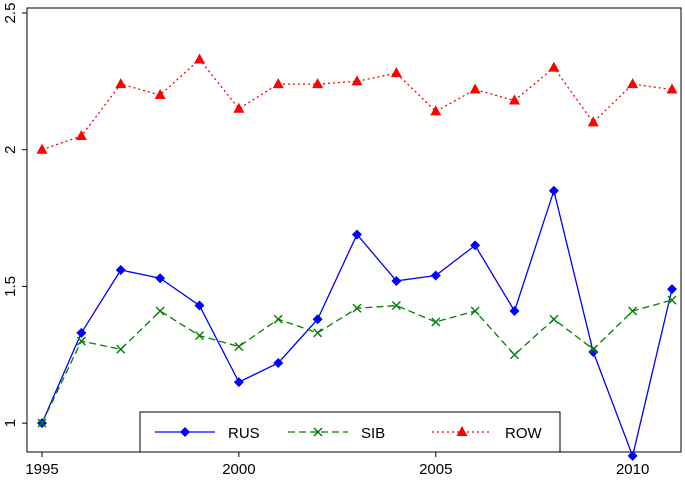  Describe the element at coordinates (337, 465) in the screenshot. I see `x-axis: 1995 2000 2005 2010` at that location.